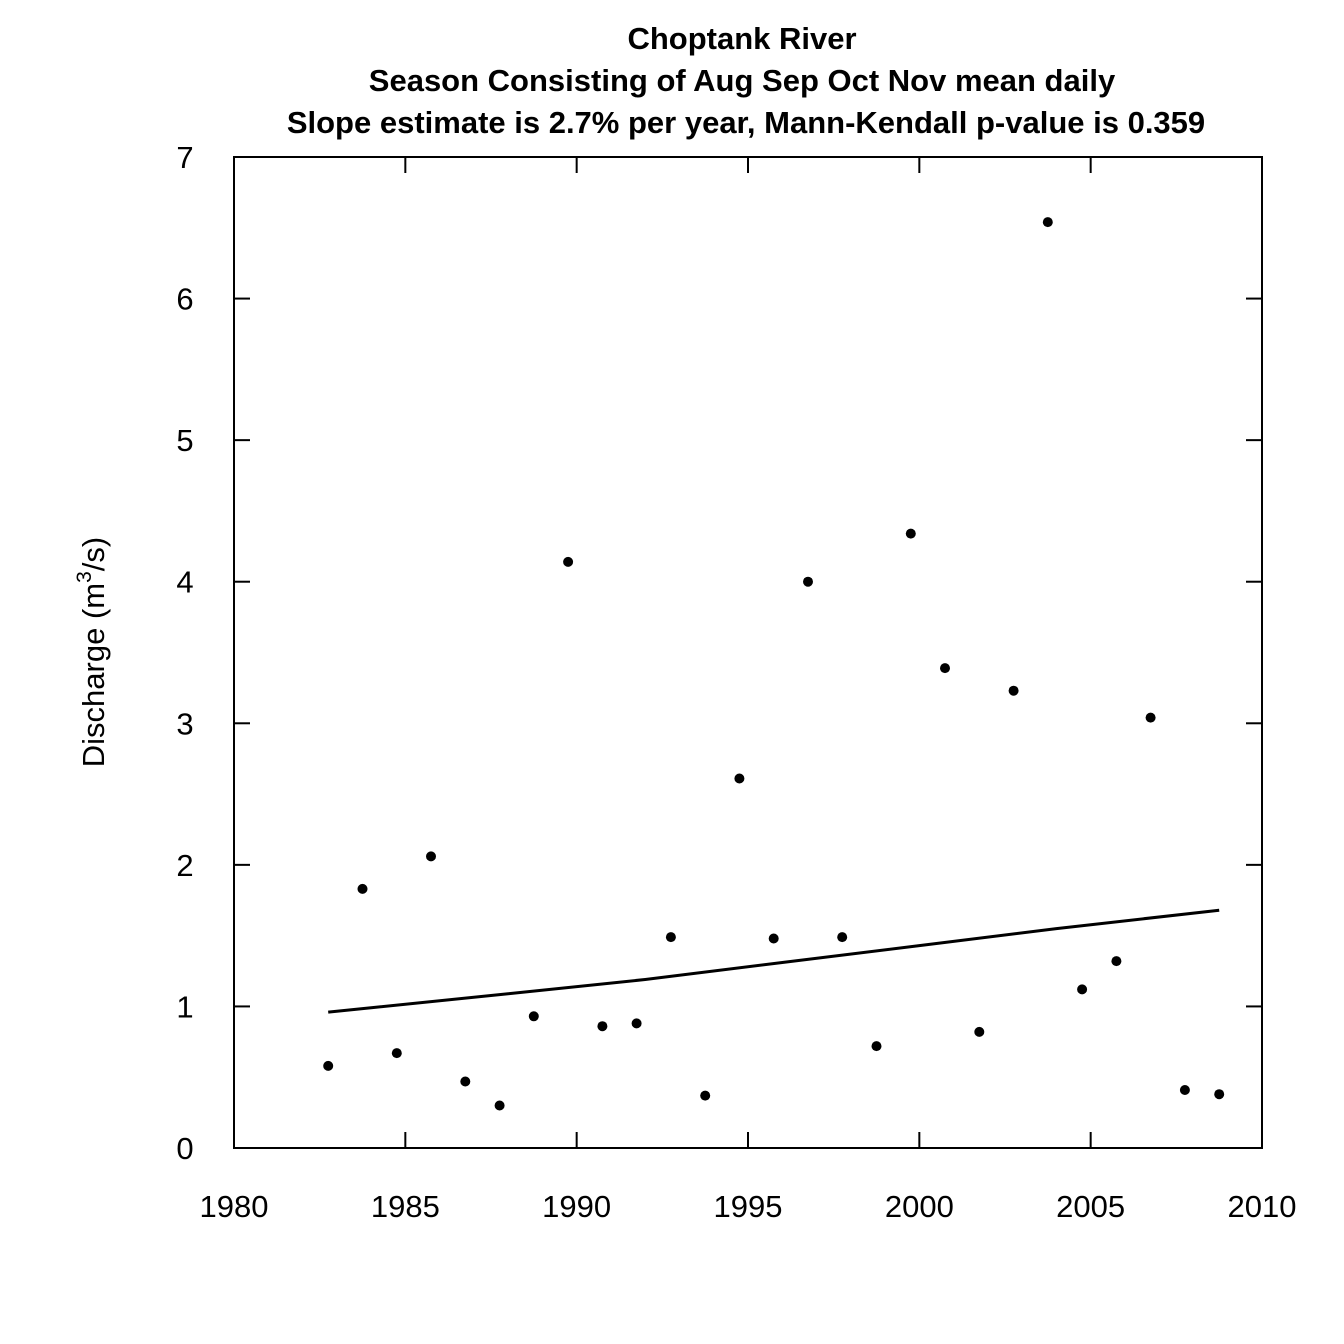 This screenshot has width=1344, height=1344. What do you see at coordinates (919, 1206) in the screenshot?
I see `x-tick-label: 2000` at bounding box center [919, 1206].